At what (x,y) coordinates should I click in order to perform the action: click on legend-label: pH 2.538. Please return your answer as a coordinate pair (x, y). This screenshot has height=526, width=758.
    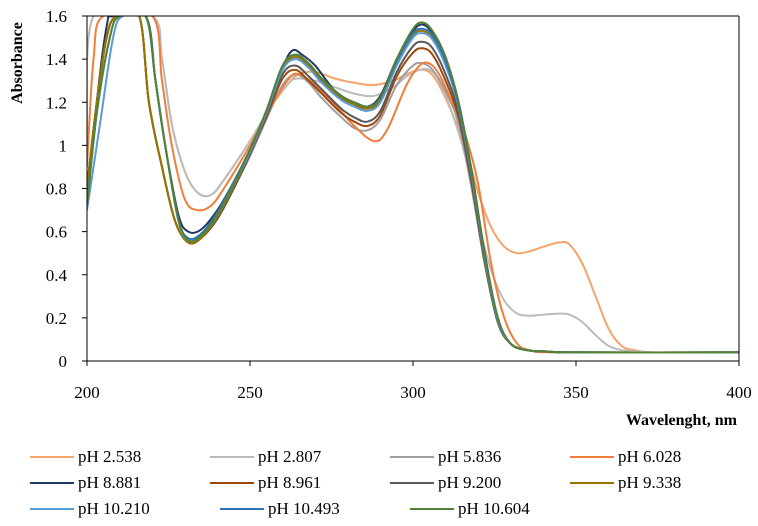
    Looking at the image, I should click on (110, 456).